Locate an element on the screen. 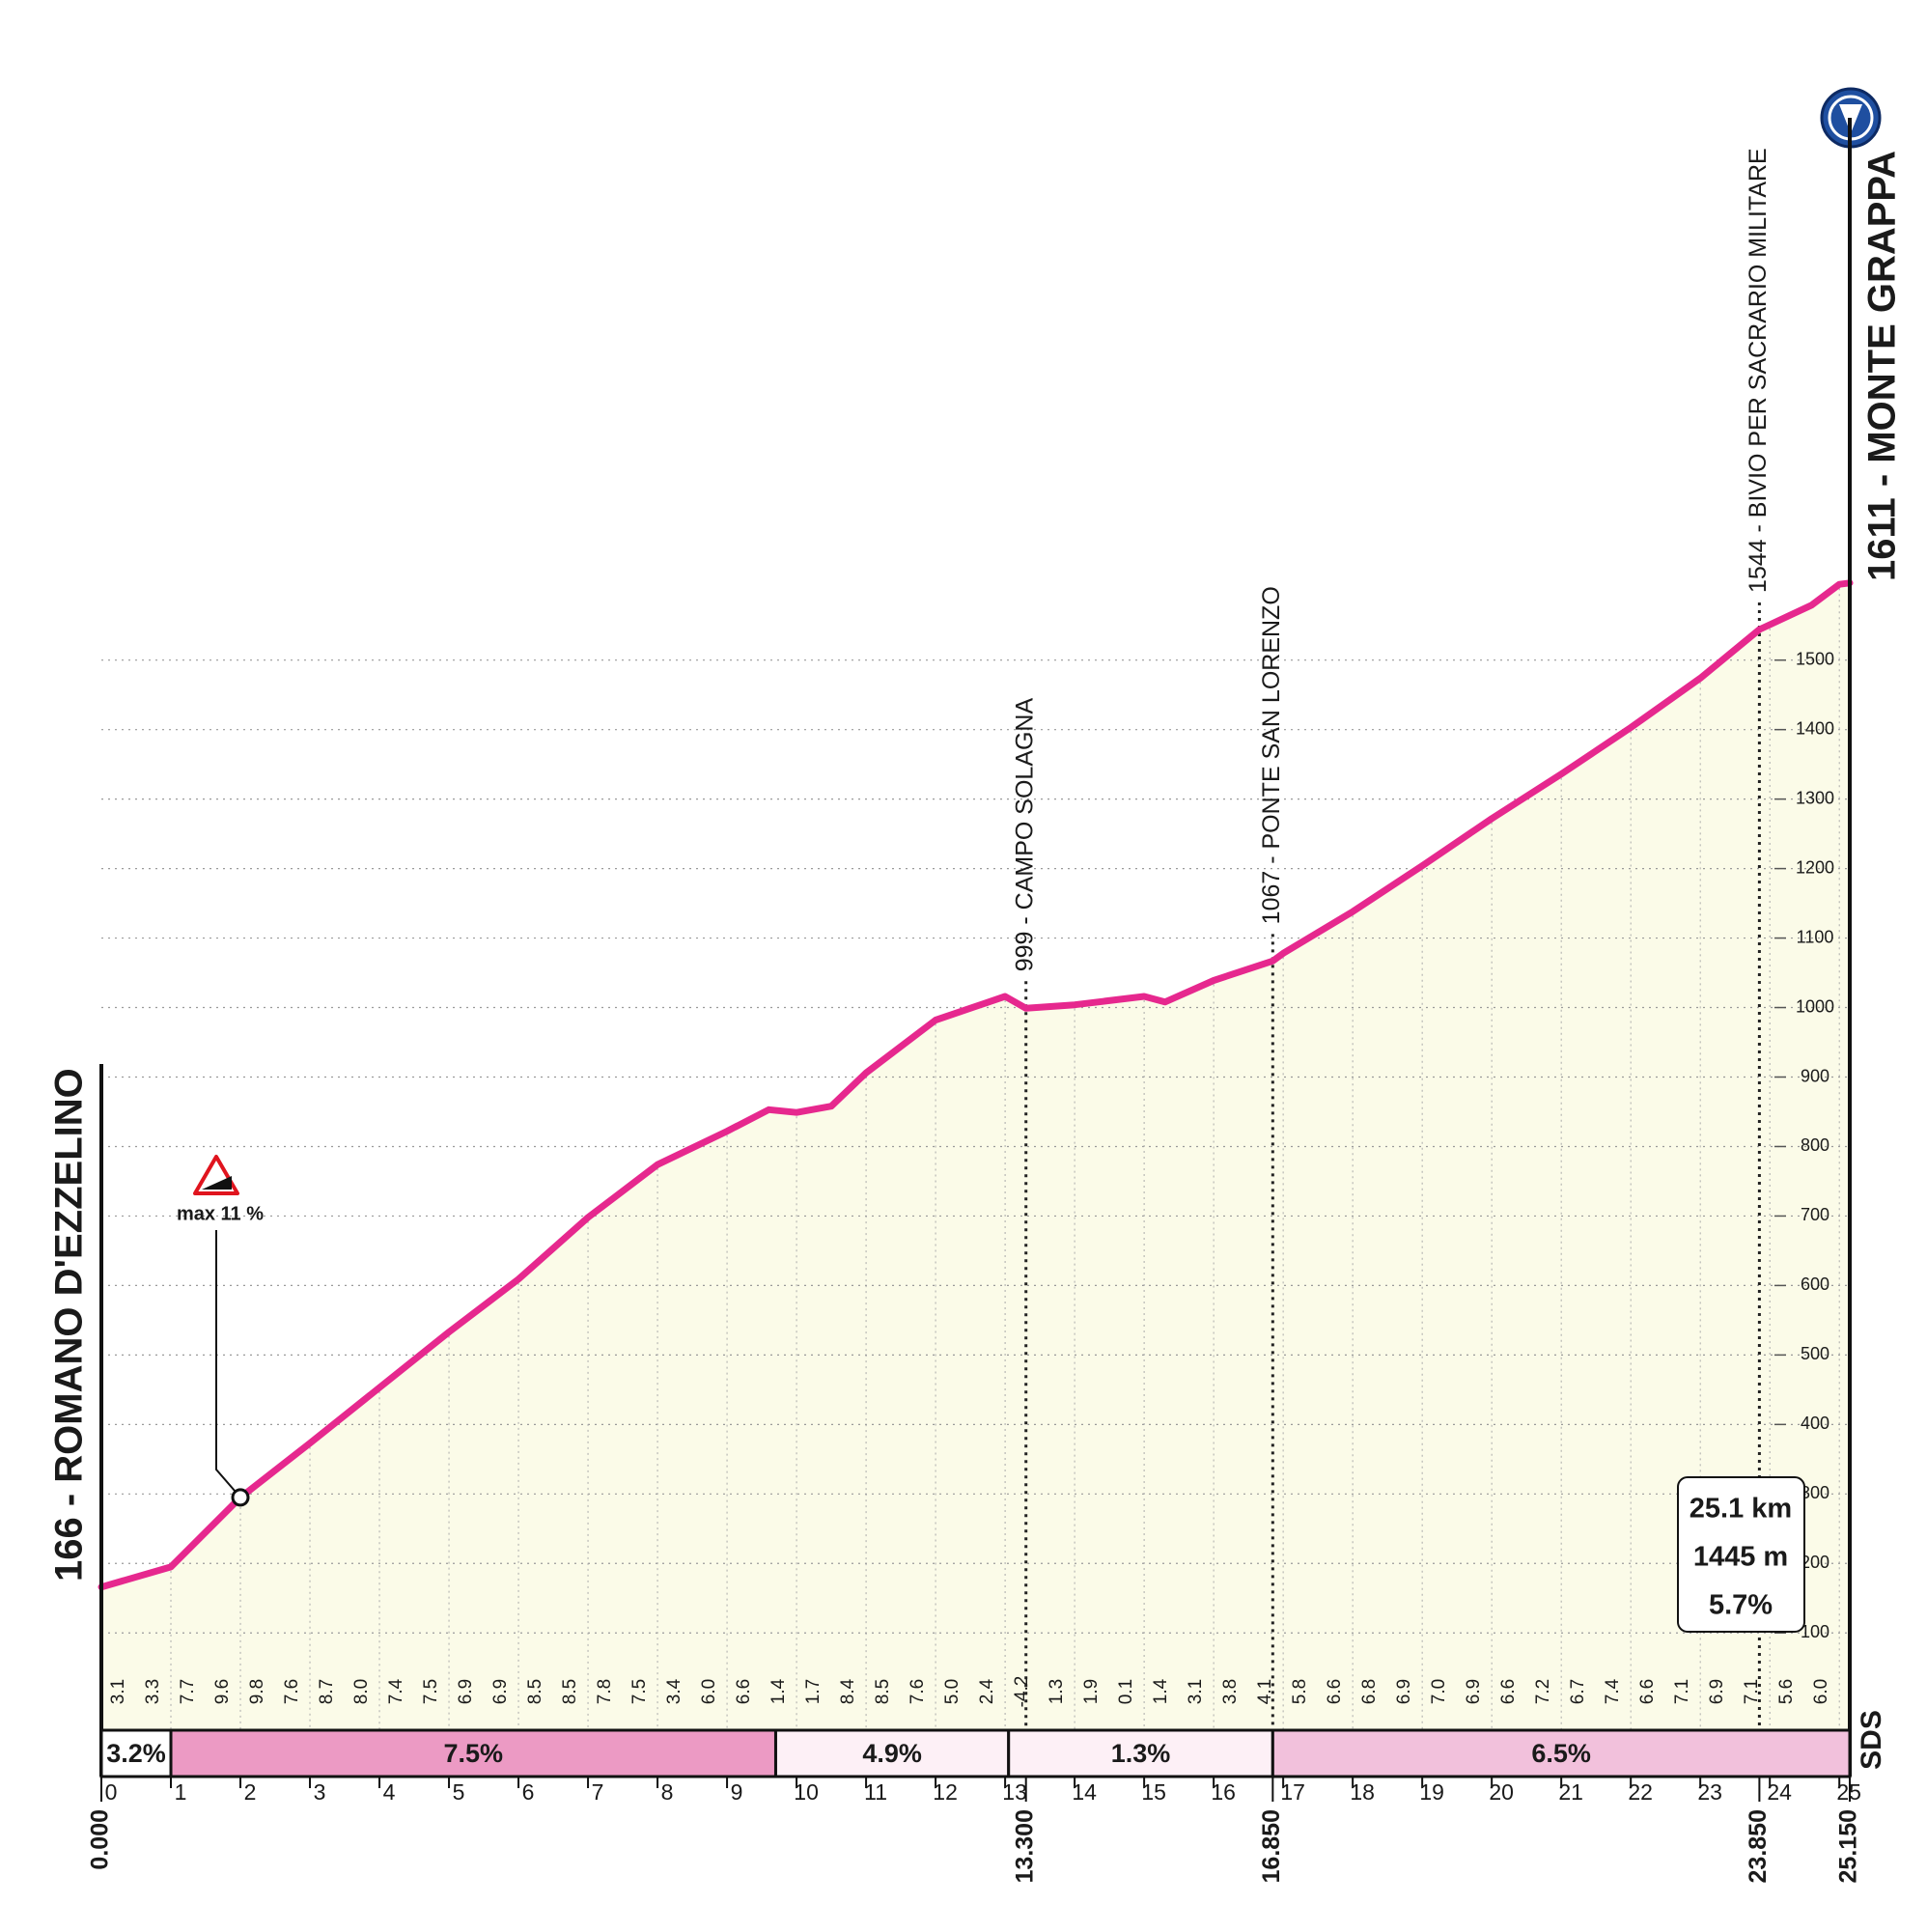 The width and height of the screenshot is (1927, 1932). gradient-label: 7.8 is located at coordinates (605, 1692).